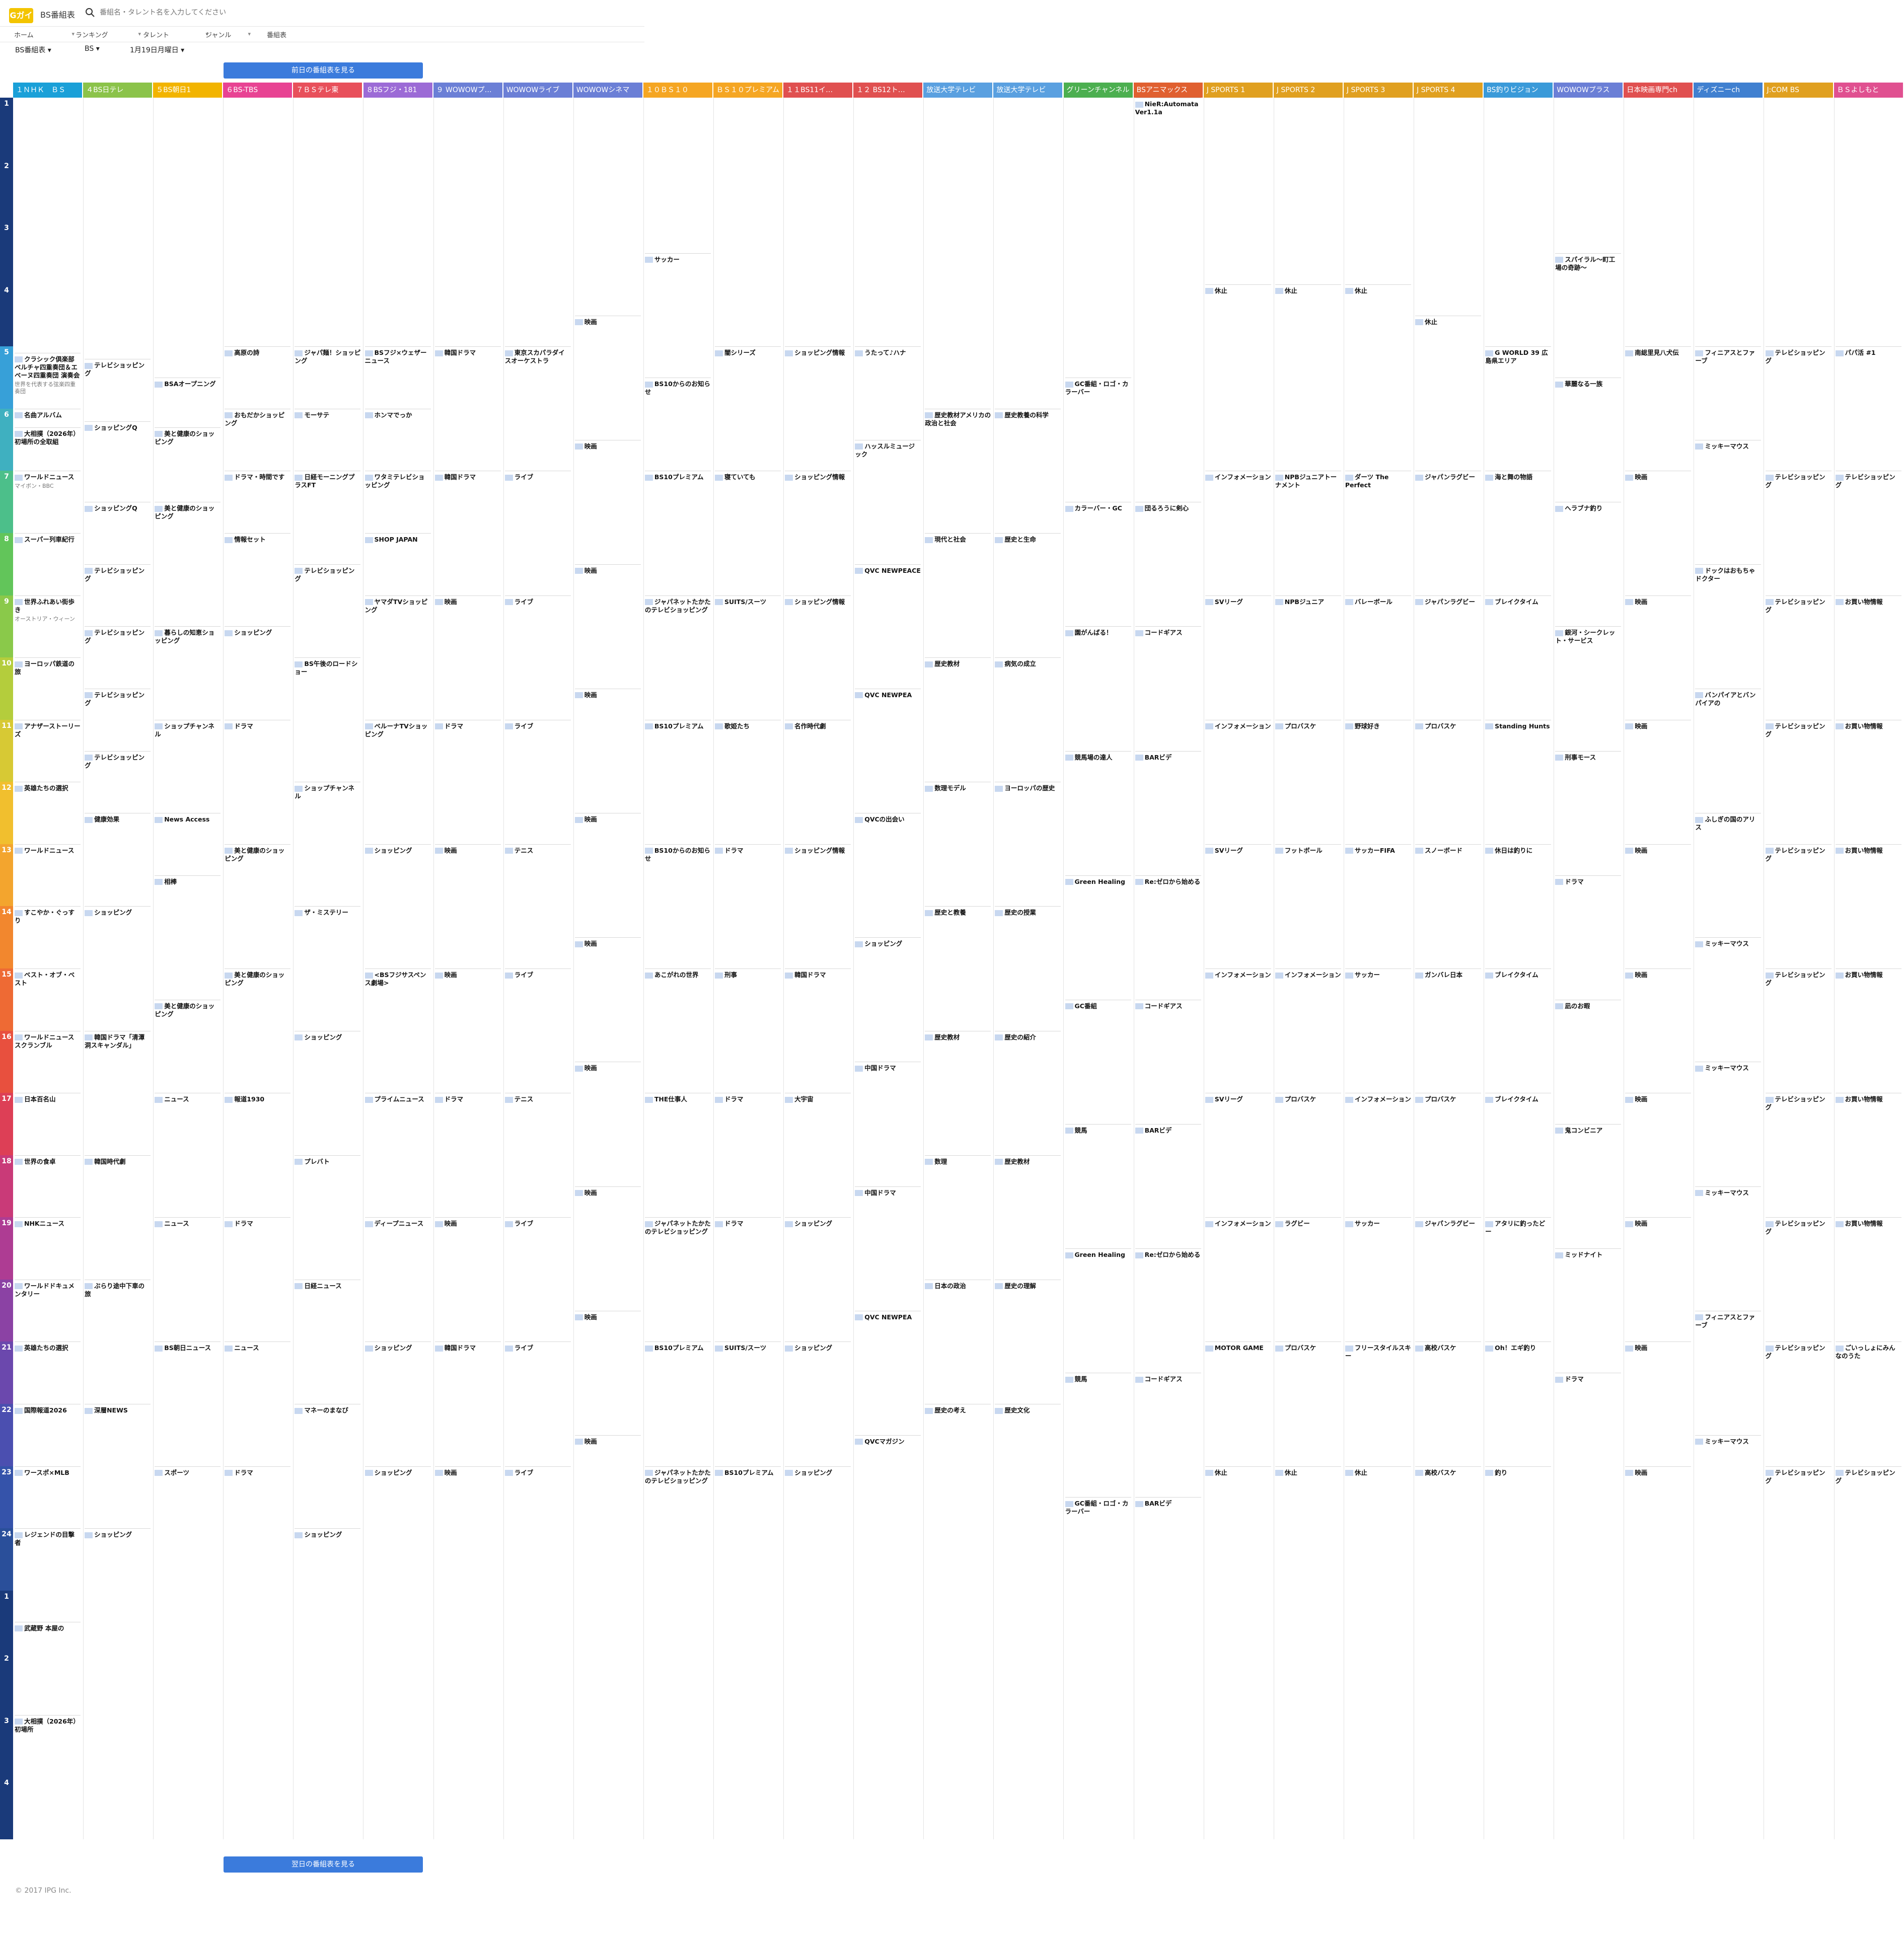 This screenshot has width=1904, height=1939. I want to click on program-cell: 歴史教材アメリカの政治と社会, so click(958, 469).